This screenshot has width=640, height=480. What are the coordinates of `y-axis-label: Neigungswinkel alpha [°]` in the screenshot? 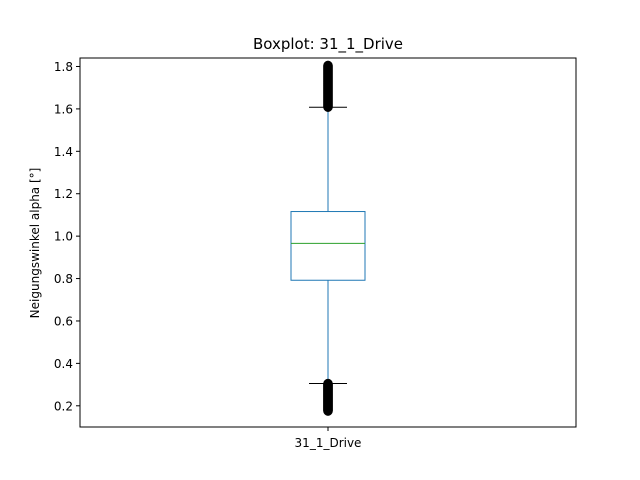 It's located at (35, 243).